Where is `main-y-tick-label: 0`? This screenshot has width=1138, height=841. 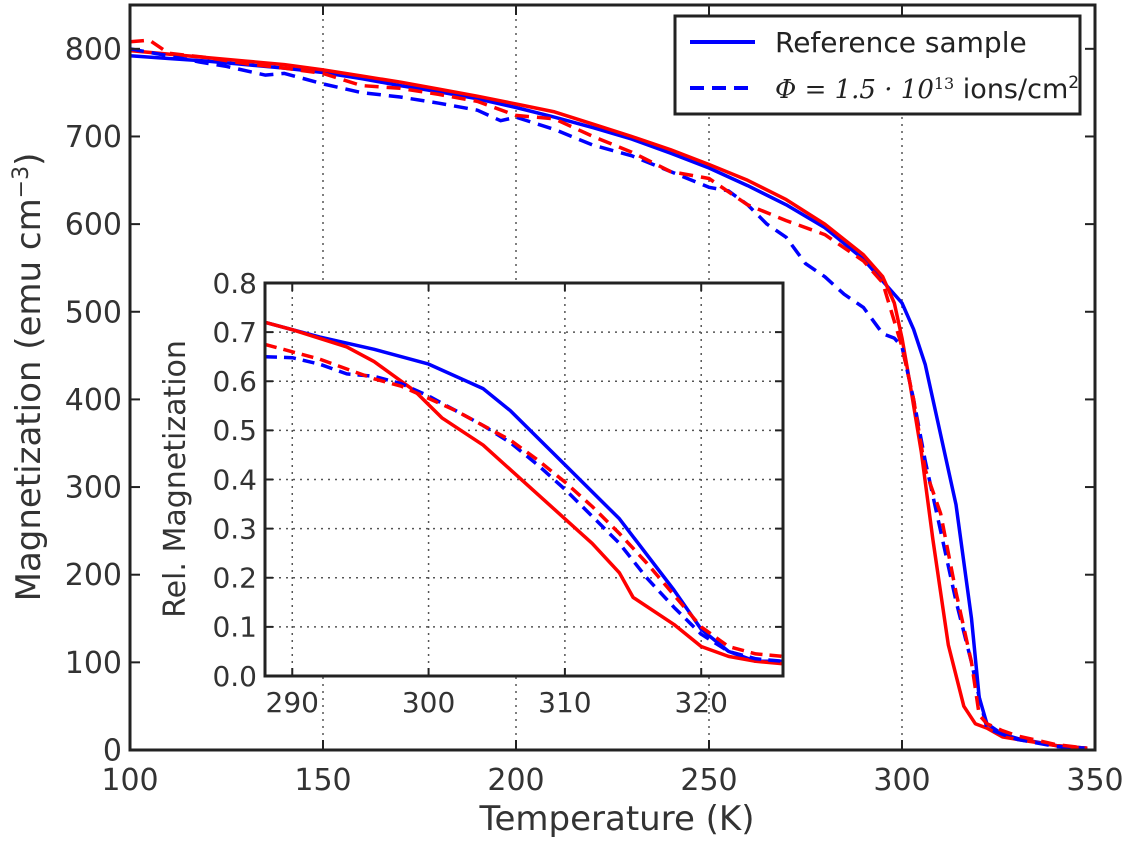
main-y-tick-label: 0 is located at coordinates (112, 751).